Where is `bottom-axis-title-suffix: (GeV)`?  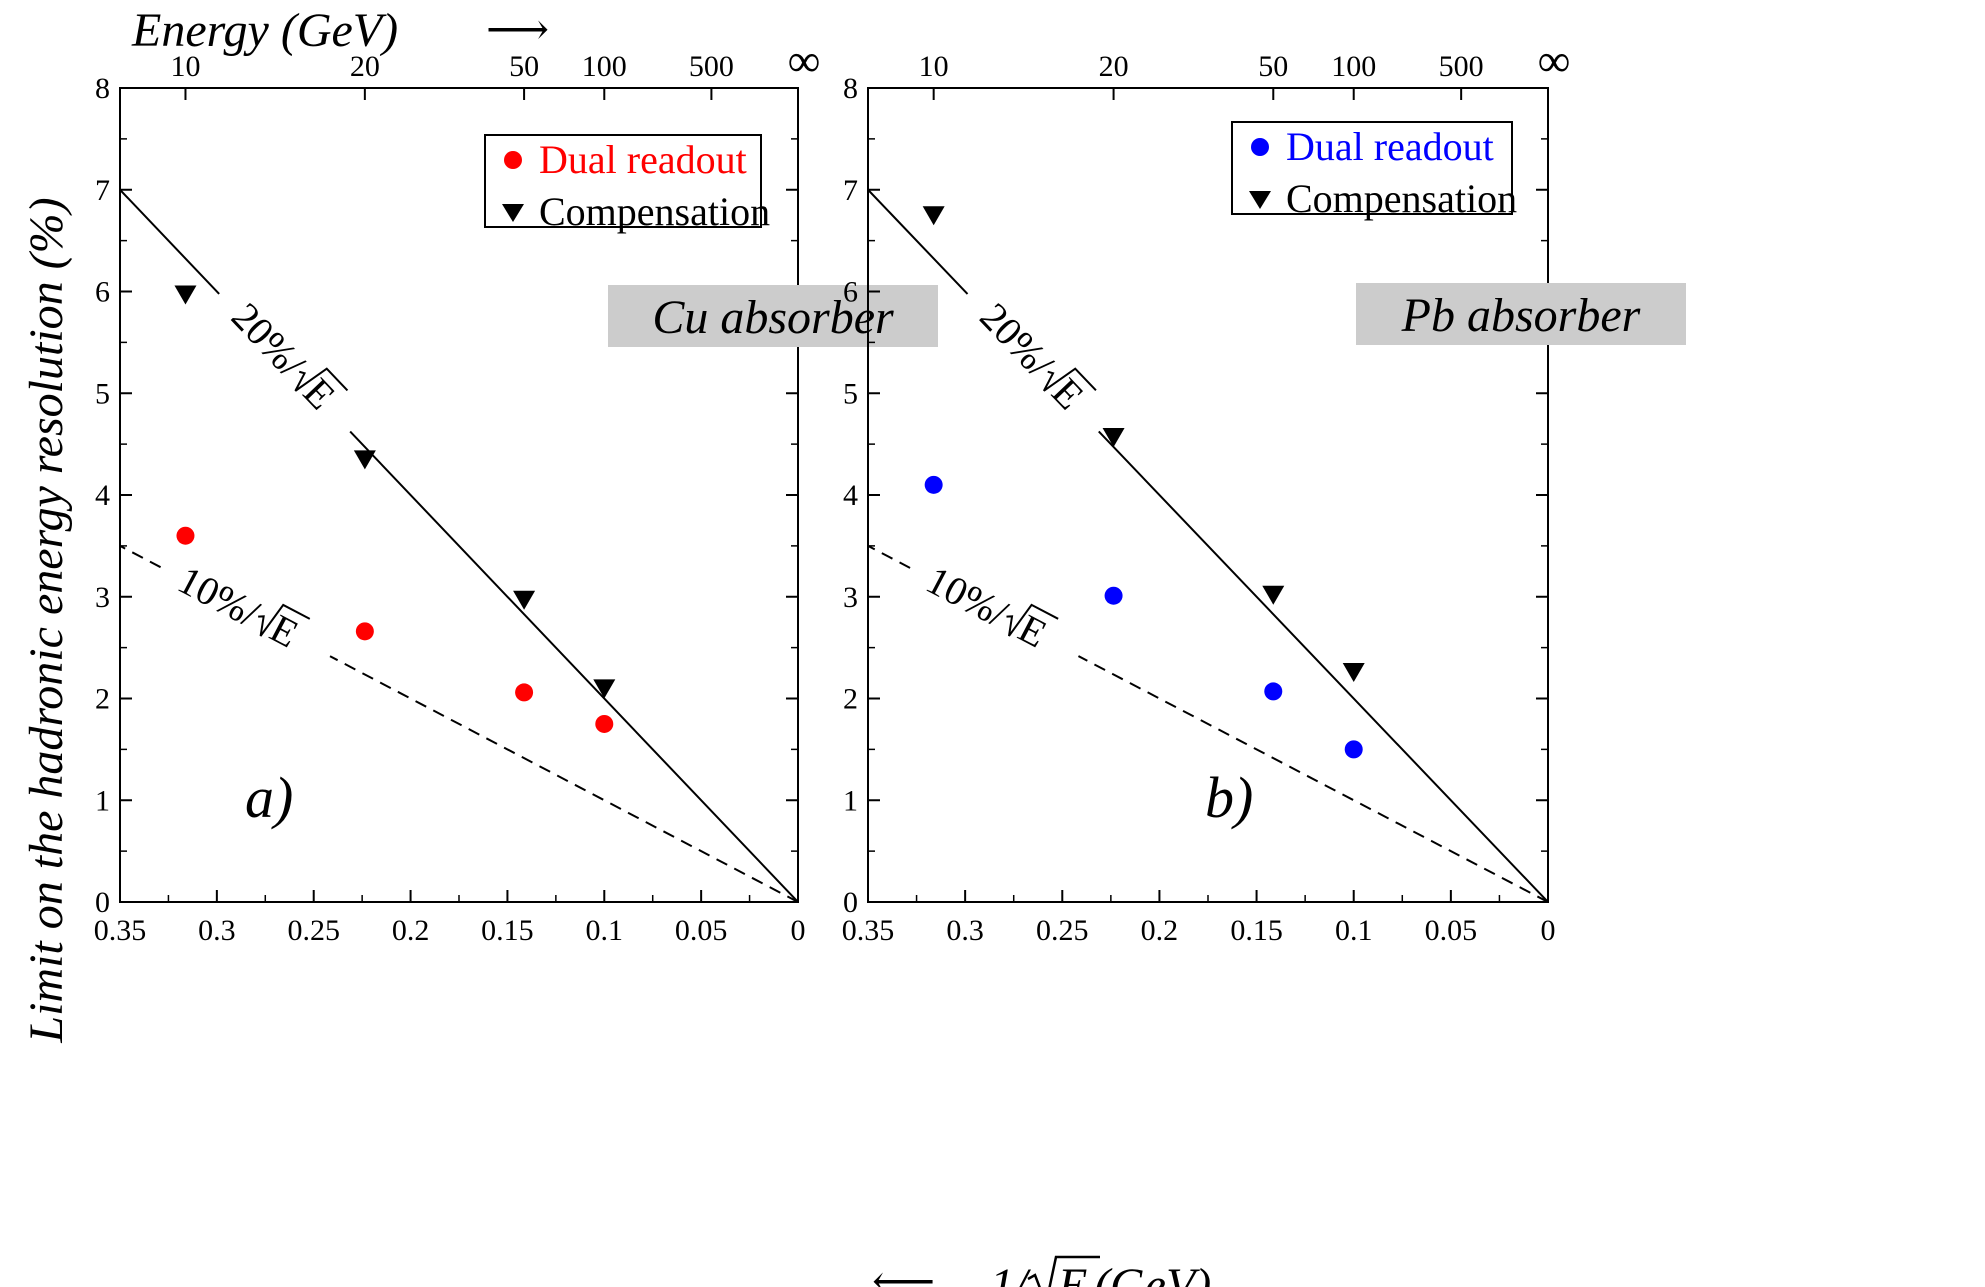 bottom-axis-title-suffix: (GeV) is located at coordinates (1152, 1273).